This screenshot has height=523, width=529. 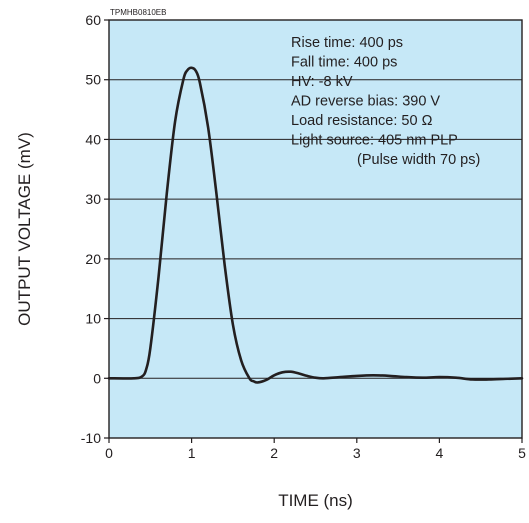 I want to click on x-tick-label-1: 1, so click(x=192, y=453).